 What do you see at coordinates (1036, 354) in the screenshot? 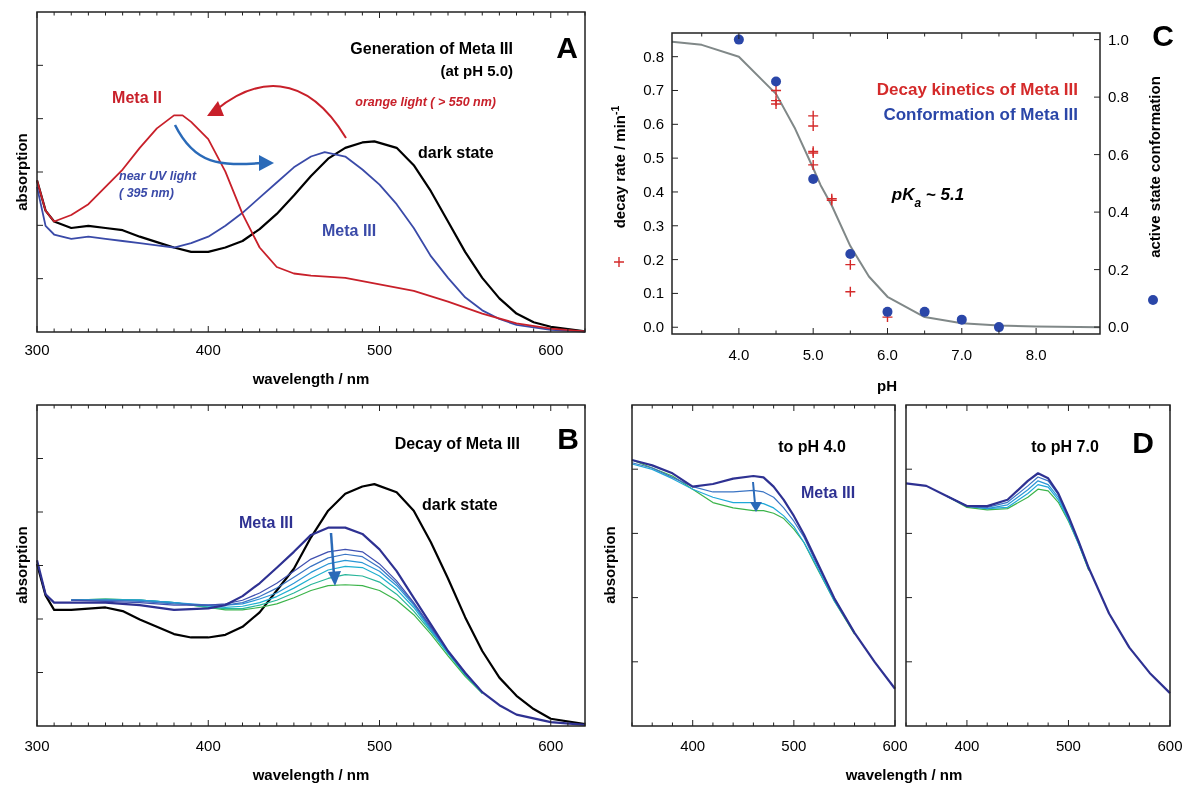
I see `x-tick-label: 8.0` at bounding box center [1036, 354].